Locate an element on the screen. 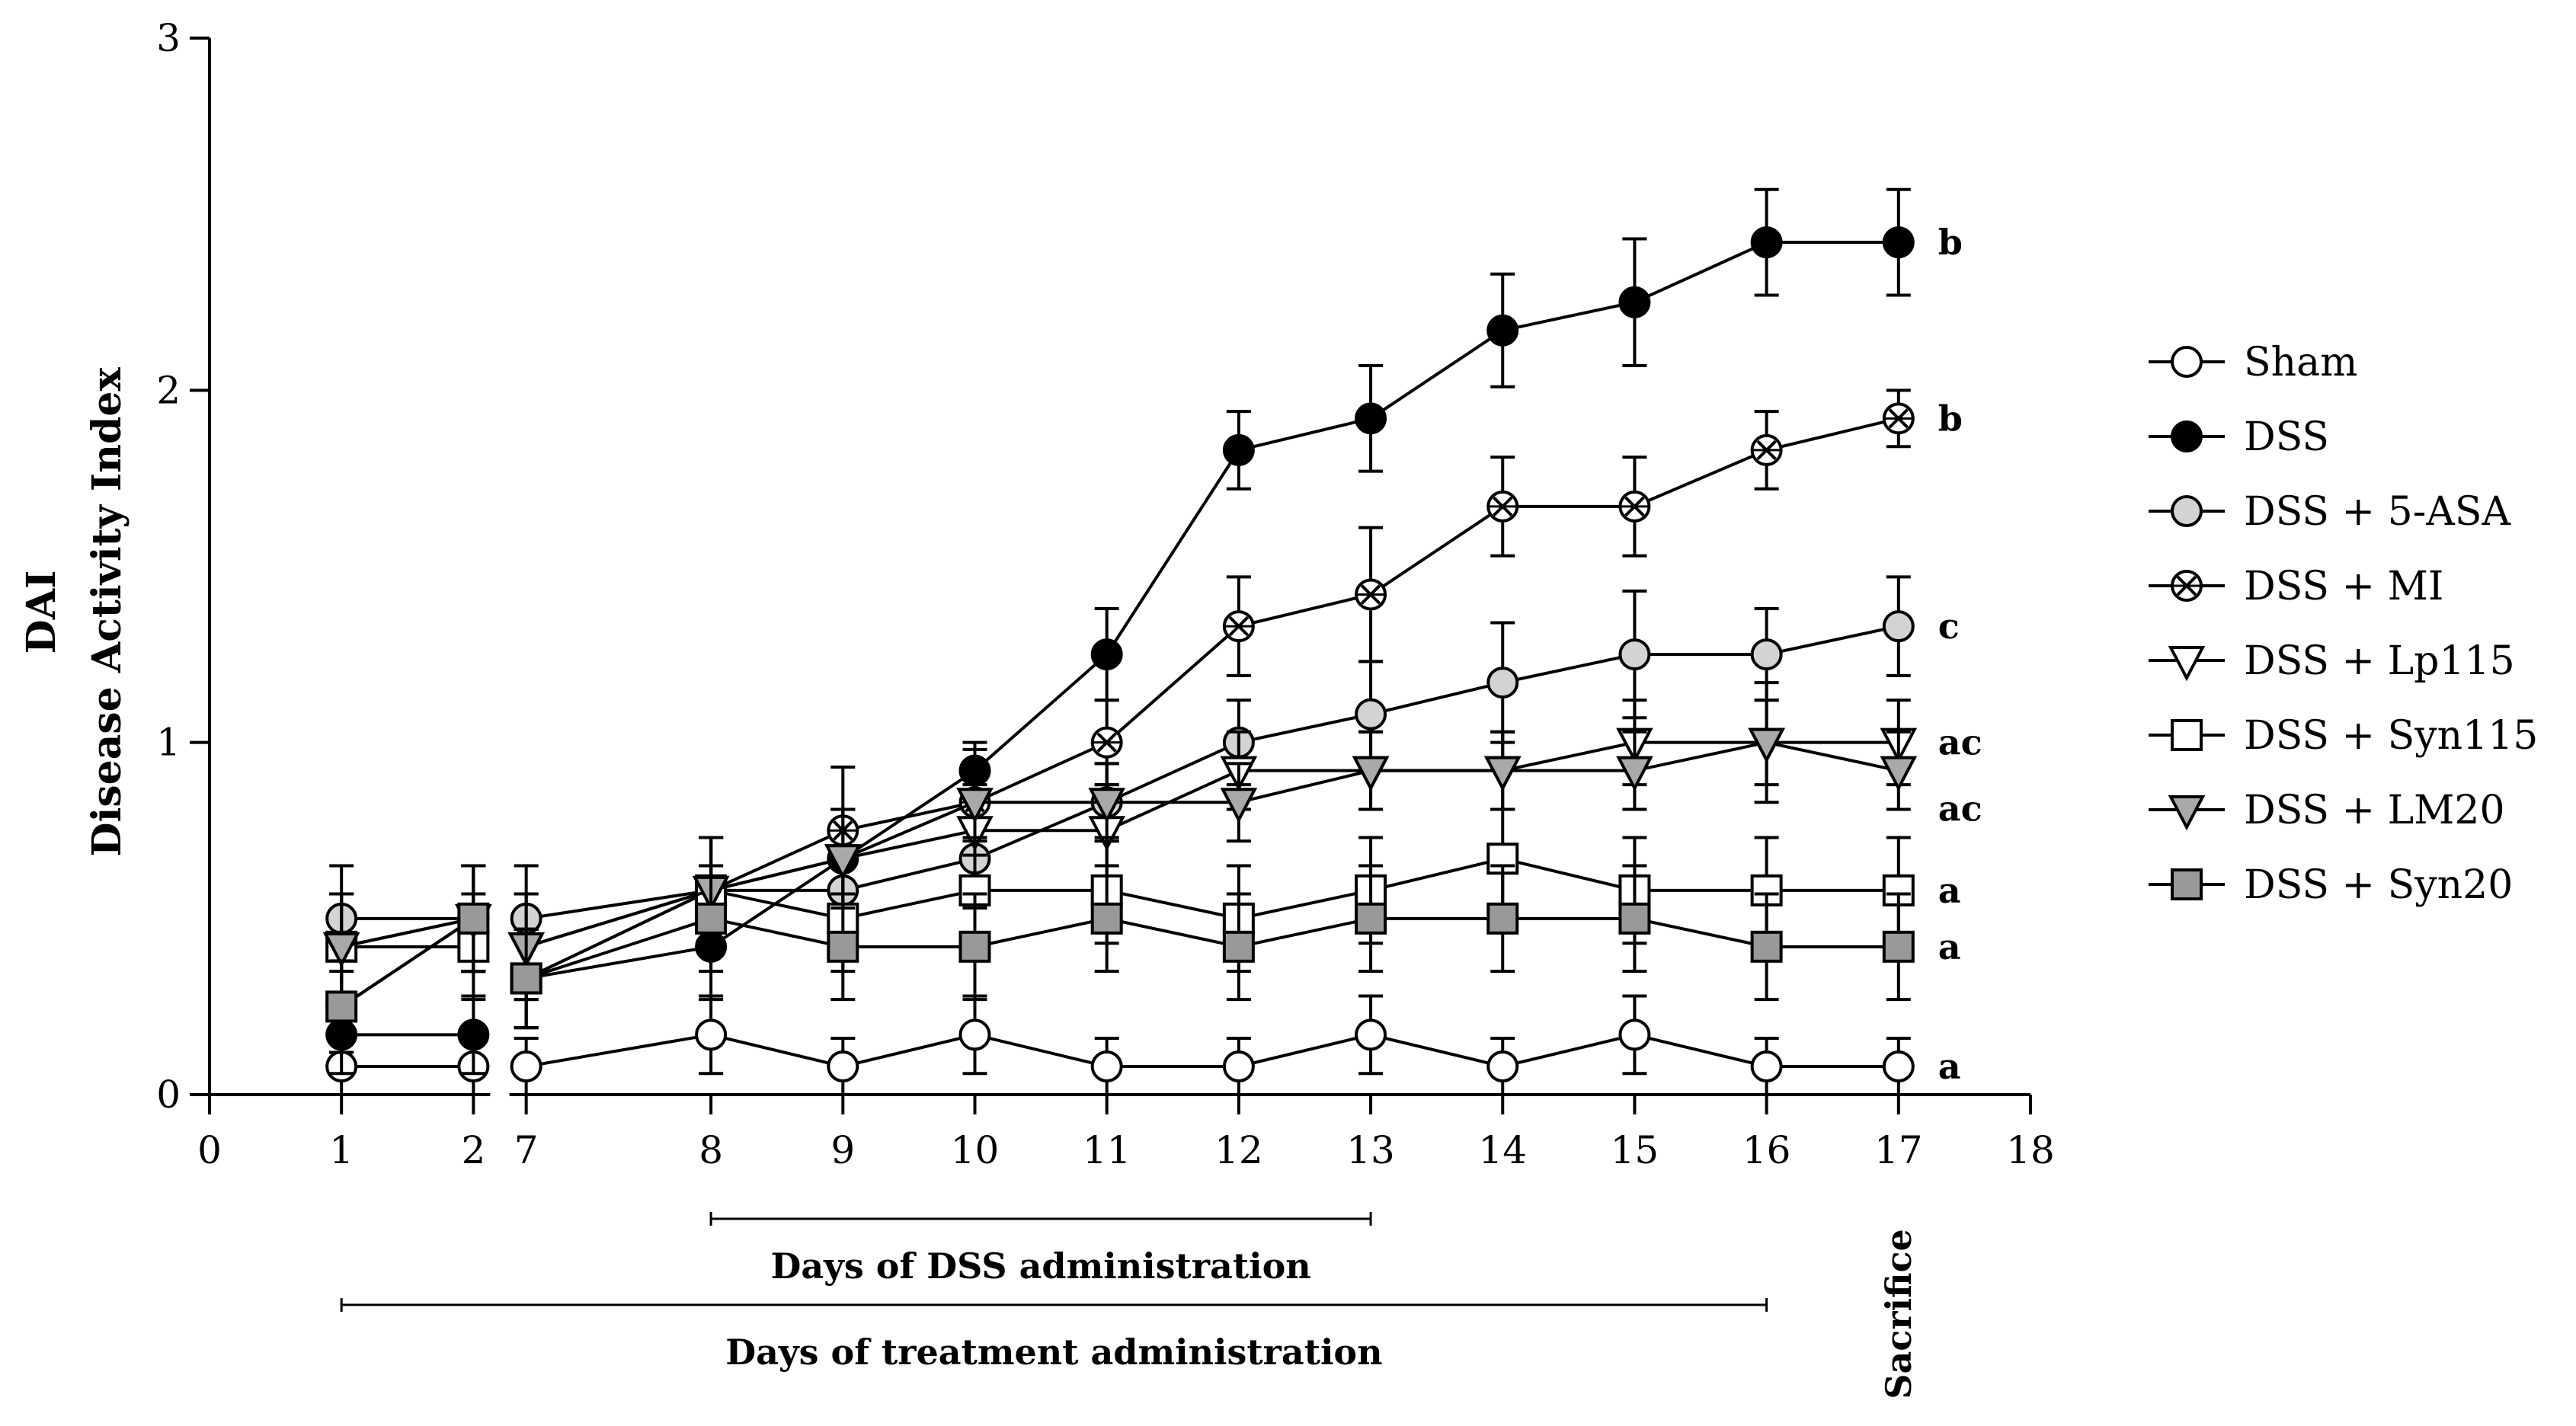  x-tick-label: 1 is located at coordinates (341, 1150).